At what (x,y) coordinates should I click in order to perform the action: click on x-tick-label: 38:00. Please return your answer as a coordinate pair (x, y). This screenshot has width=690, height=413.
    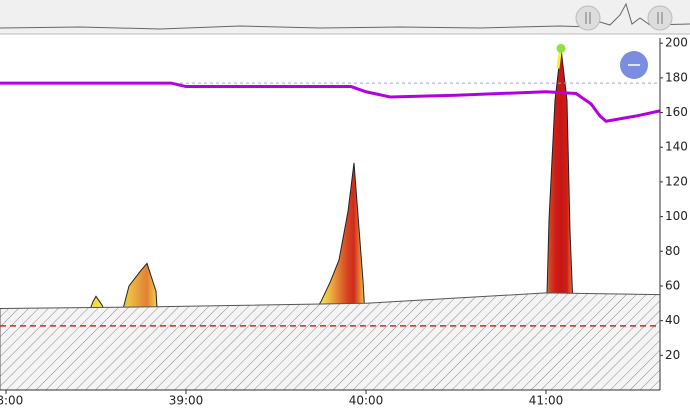
    Looking at the image, I should click on (11, 401).